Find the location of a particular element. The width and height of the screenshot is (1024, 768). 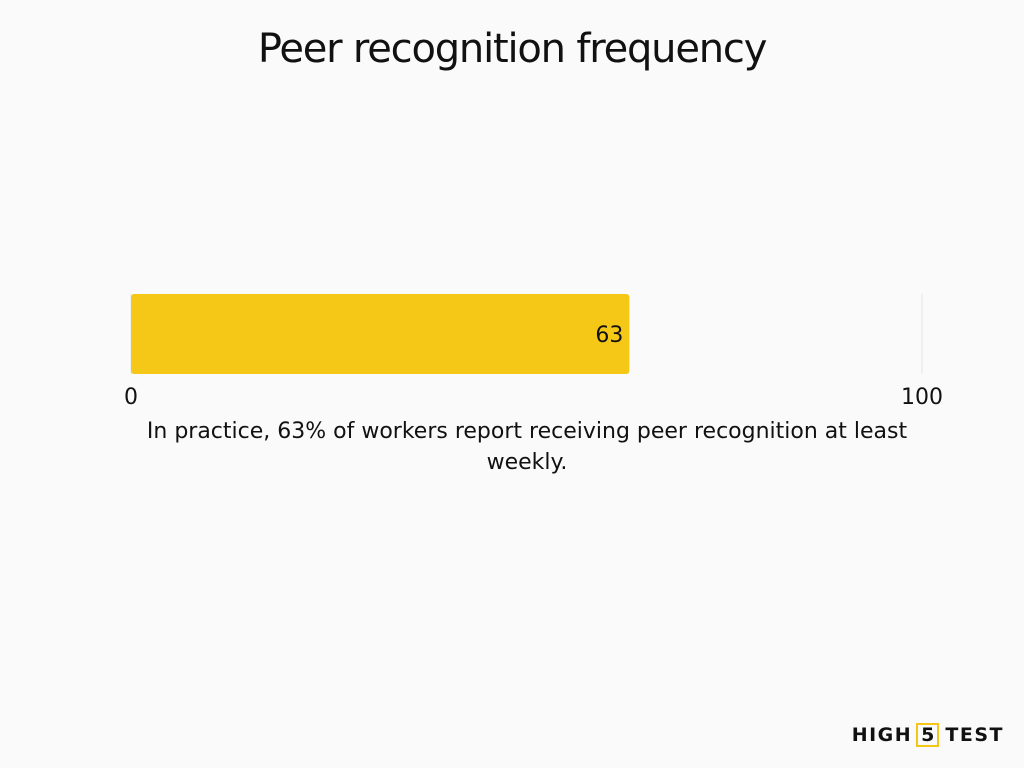

bar-data-label: 63 is located at coordinates (609, 335).